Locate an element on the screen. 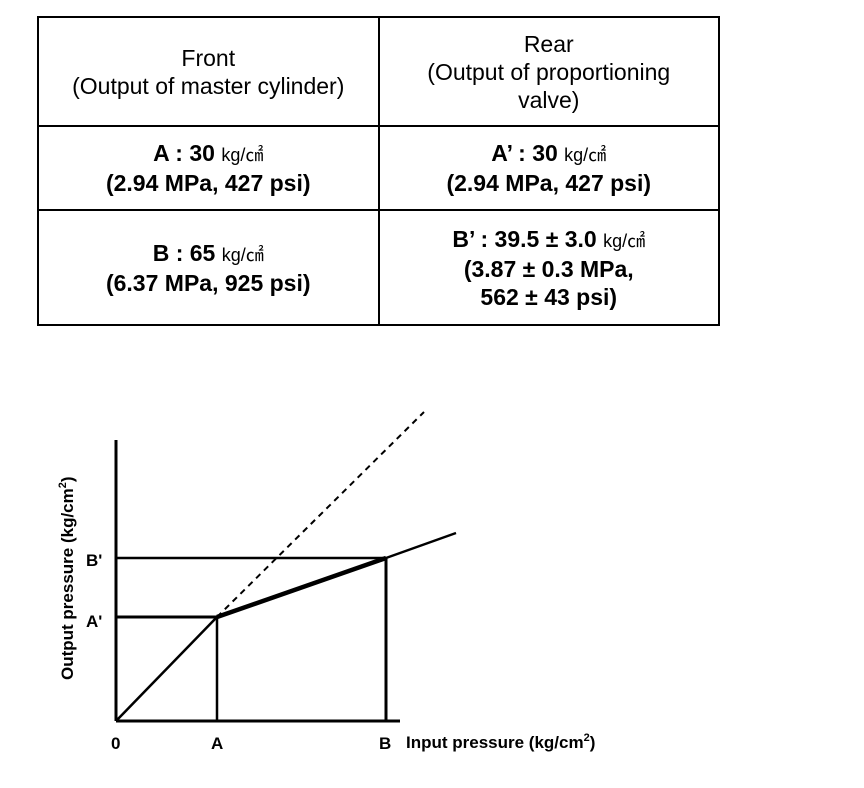 The width and height of the screenshot is (864, 788). front-b-unit: kg/㎠ is located at coordinates (242, 254).